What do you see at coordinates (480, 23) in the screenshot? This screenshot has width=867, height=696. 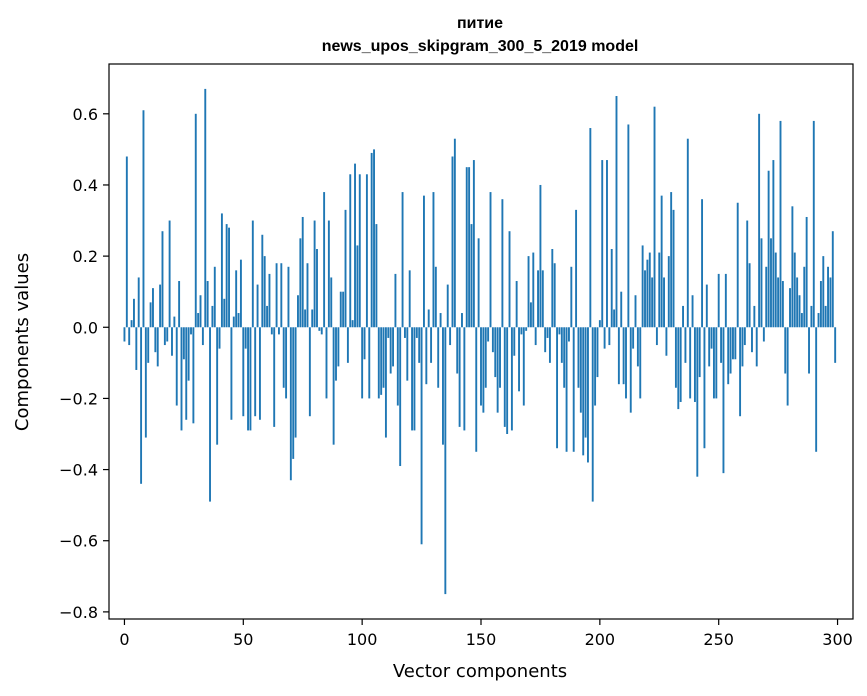 I see `chart-title-line-1: питие` at bounding box center [480, 23].